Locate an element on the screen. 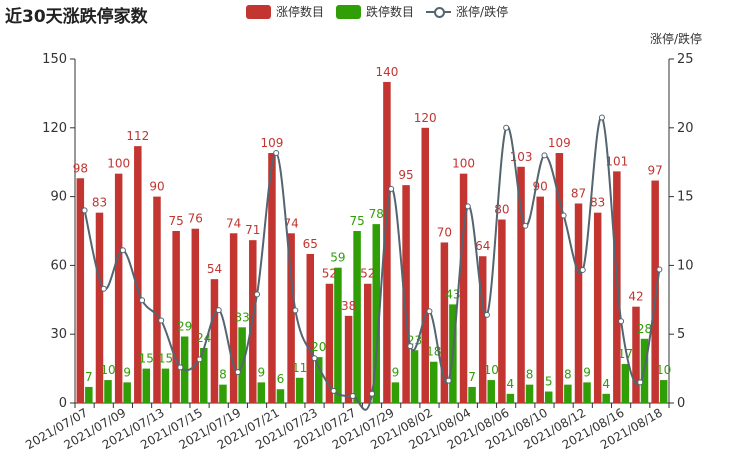 The width and height of the screenshot is (750, 463). data-label-limit-up: 42 is located at coordinates (635, 297).